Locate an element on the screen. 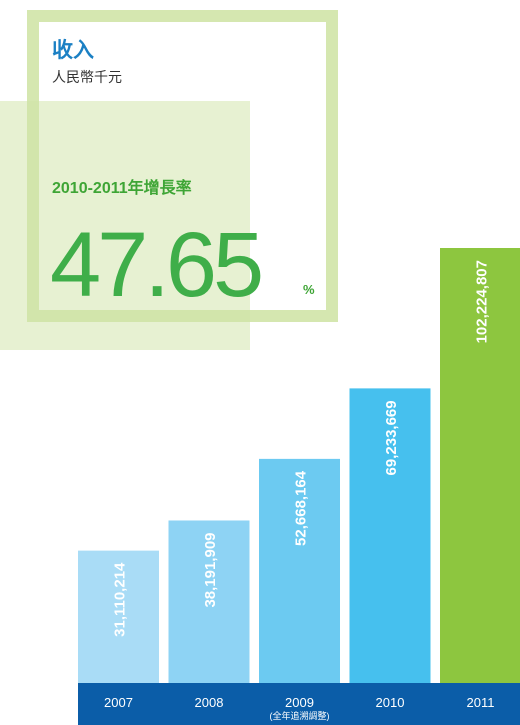 Image resolution: width=520 pixels, height=725 pixels. x-tick-label: 2007 is located at coordinates (118, 702).